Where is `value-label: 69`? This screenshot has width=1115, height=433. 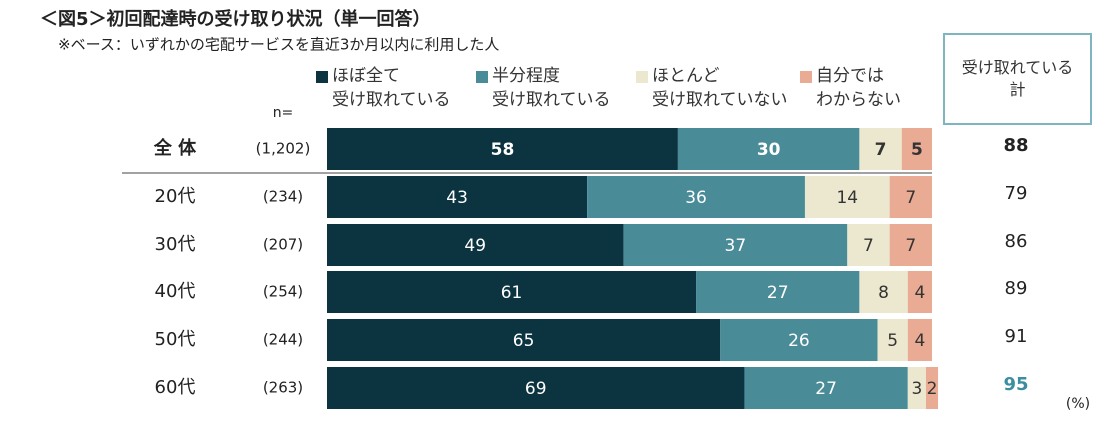 value-label: 69 is located at coordinates (536, 389).